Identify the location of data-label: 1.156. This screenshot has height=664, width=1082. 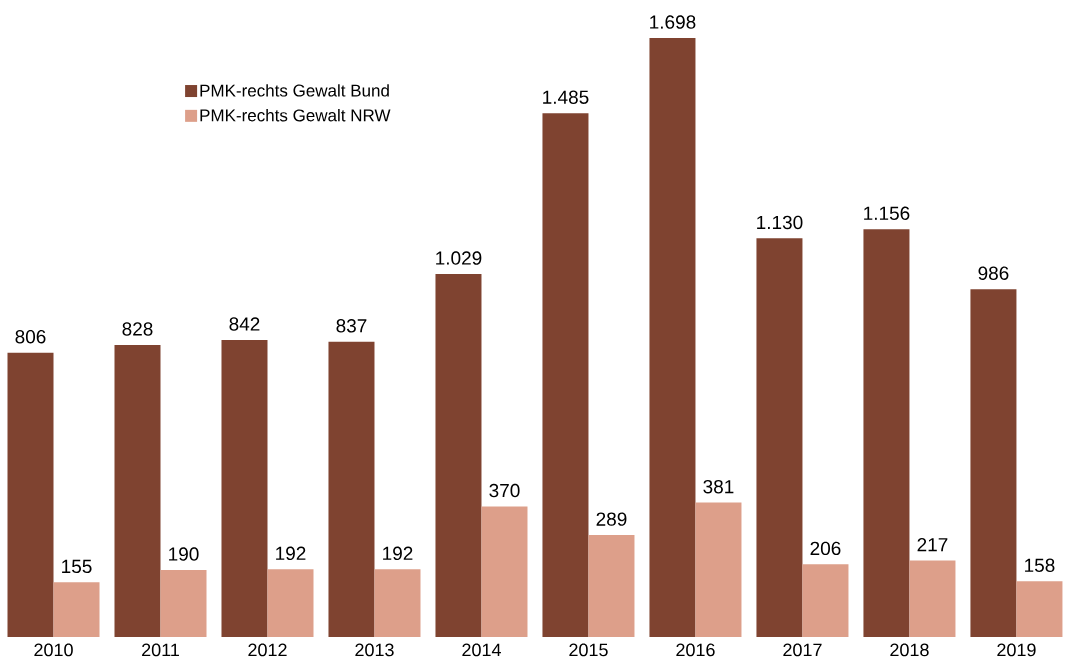
(887, 213).